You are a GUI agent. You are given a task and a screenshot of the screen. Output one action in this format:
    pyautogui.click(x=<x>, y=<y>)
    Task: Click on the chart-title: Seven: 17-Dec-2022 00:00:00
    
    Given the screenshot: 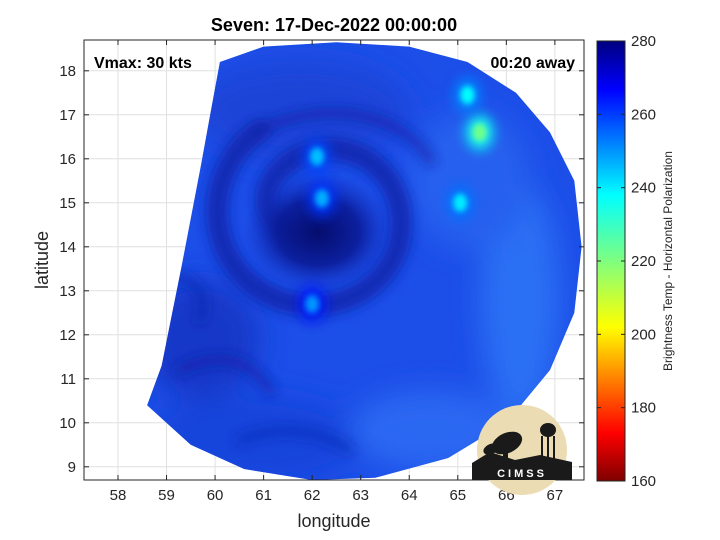 What is the action you would take?
    pyautogui.click(x=334, y=25)
    